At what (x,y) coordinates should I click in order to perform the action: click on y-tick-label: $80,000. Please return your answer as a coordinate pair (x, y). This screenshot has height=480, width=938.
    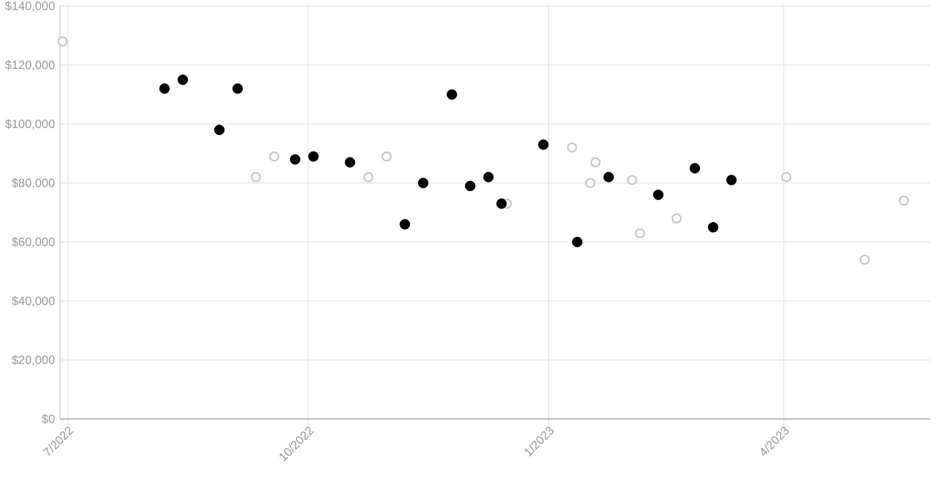
    Looking at the image, I should click on (34, 183).